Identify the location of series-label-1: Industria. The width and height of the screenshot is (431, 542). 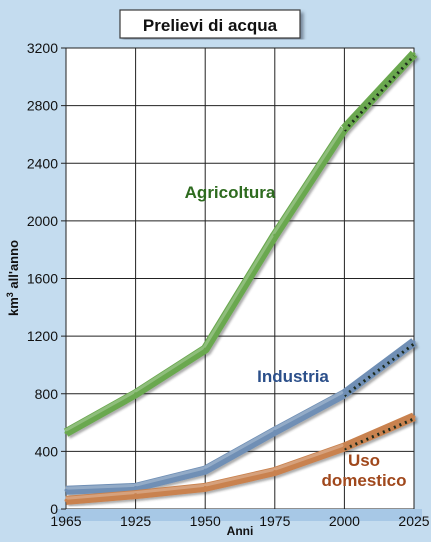
(293, 376).